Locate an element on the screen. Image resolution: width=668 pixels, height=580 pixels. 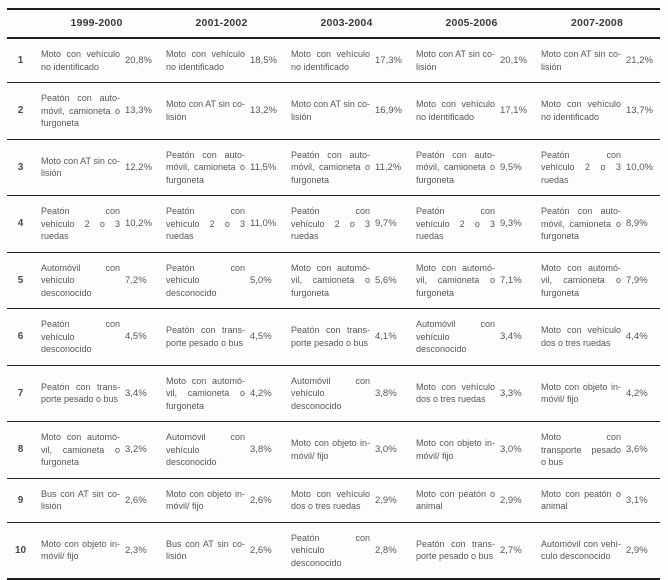
accident-type-label: Moto con transporte pesado o bus is located at coordinates (581, 449).